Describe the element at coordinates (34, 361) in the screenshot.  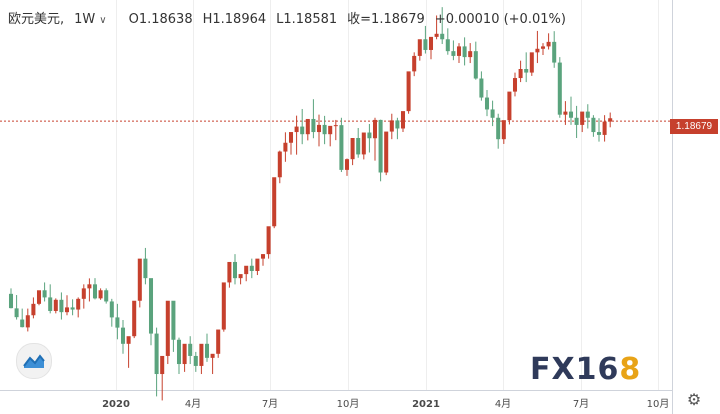
I see `area-chart-icon` at that location.